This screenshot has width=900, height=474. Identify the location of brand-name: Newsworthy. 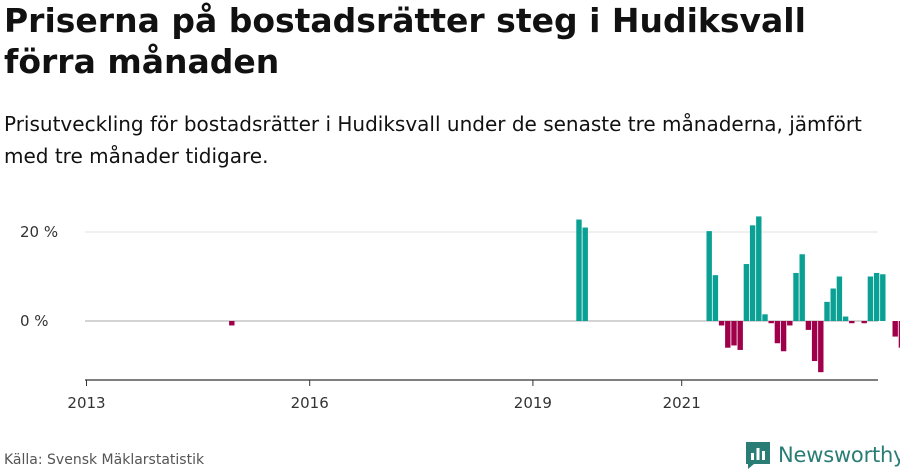
(839, 455).